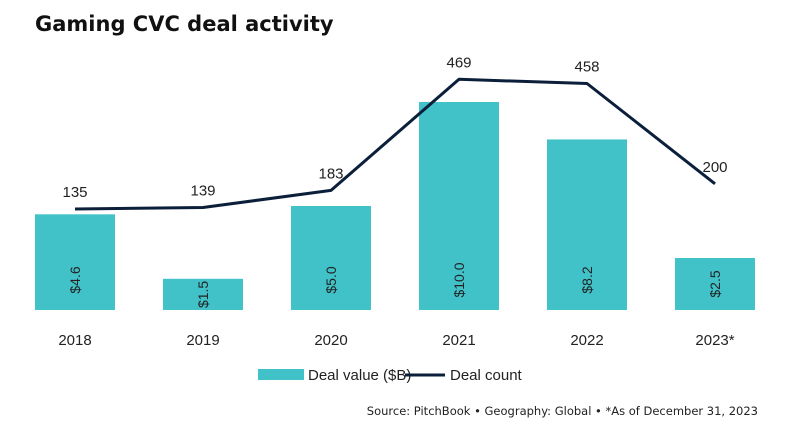  I want to click on bar-value-label: $8.2, so click(587, 279).